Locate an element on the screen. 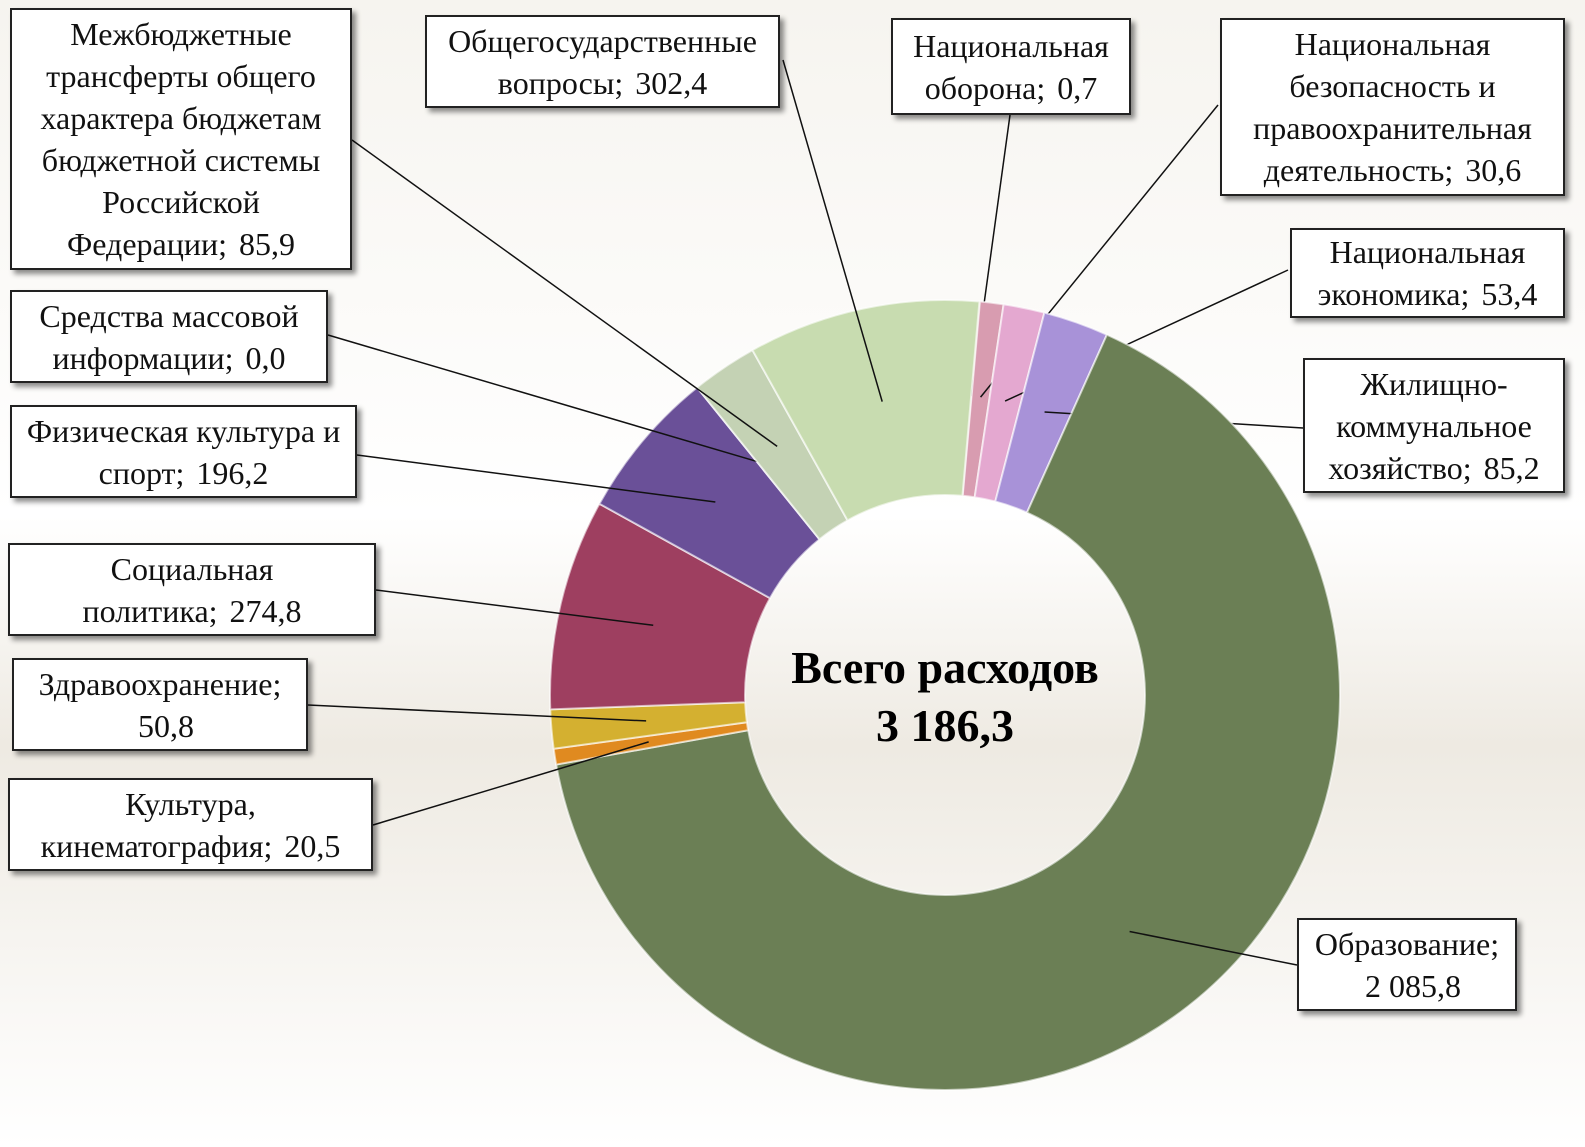  data-label: Физическая культура и спорт; 196,2 is located at coordinates (183, 451).